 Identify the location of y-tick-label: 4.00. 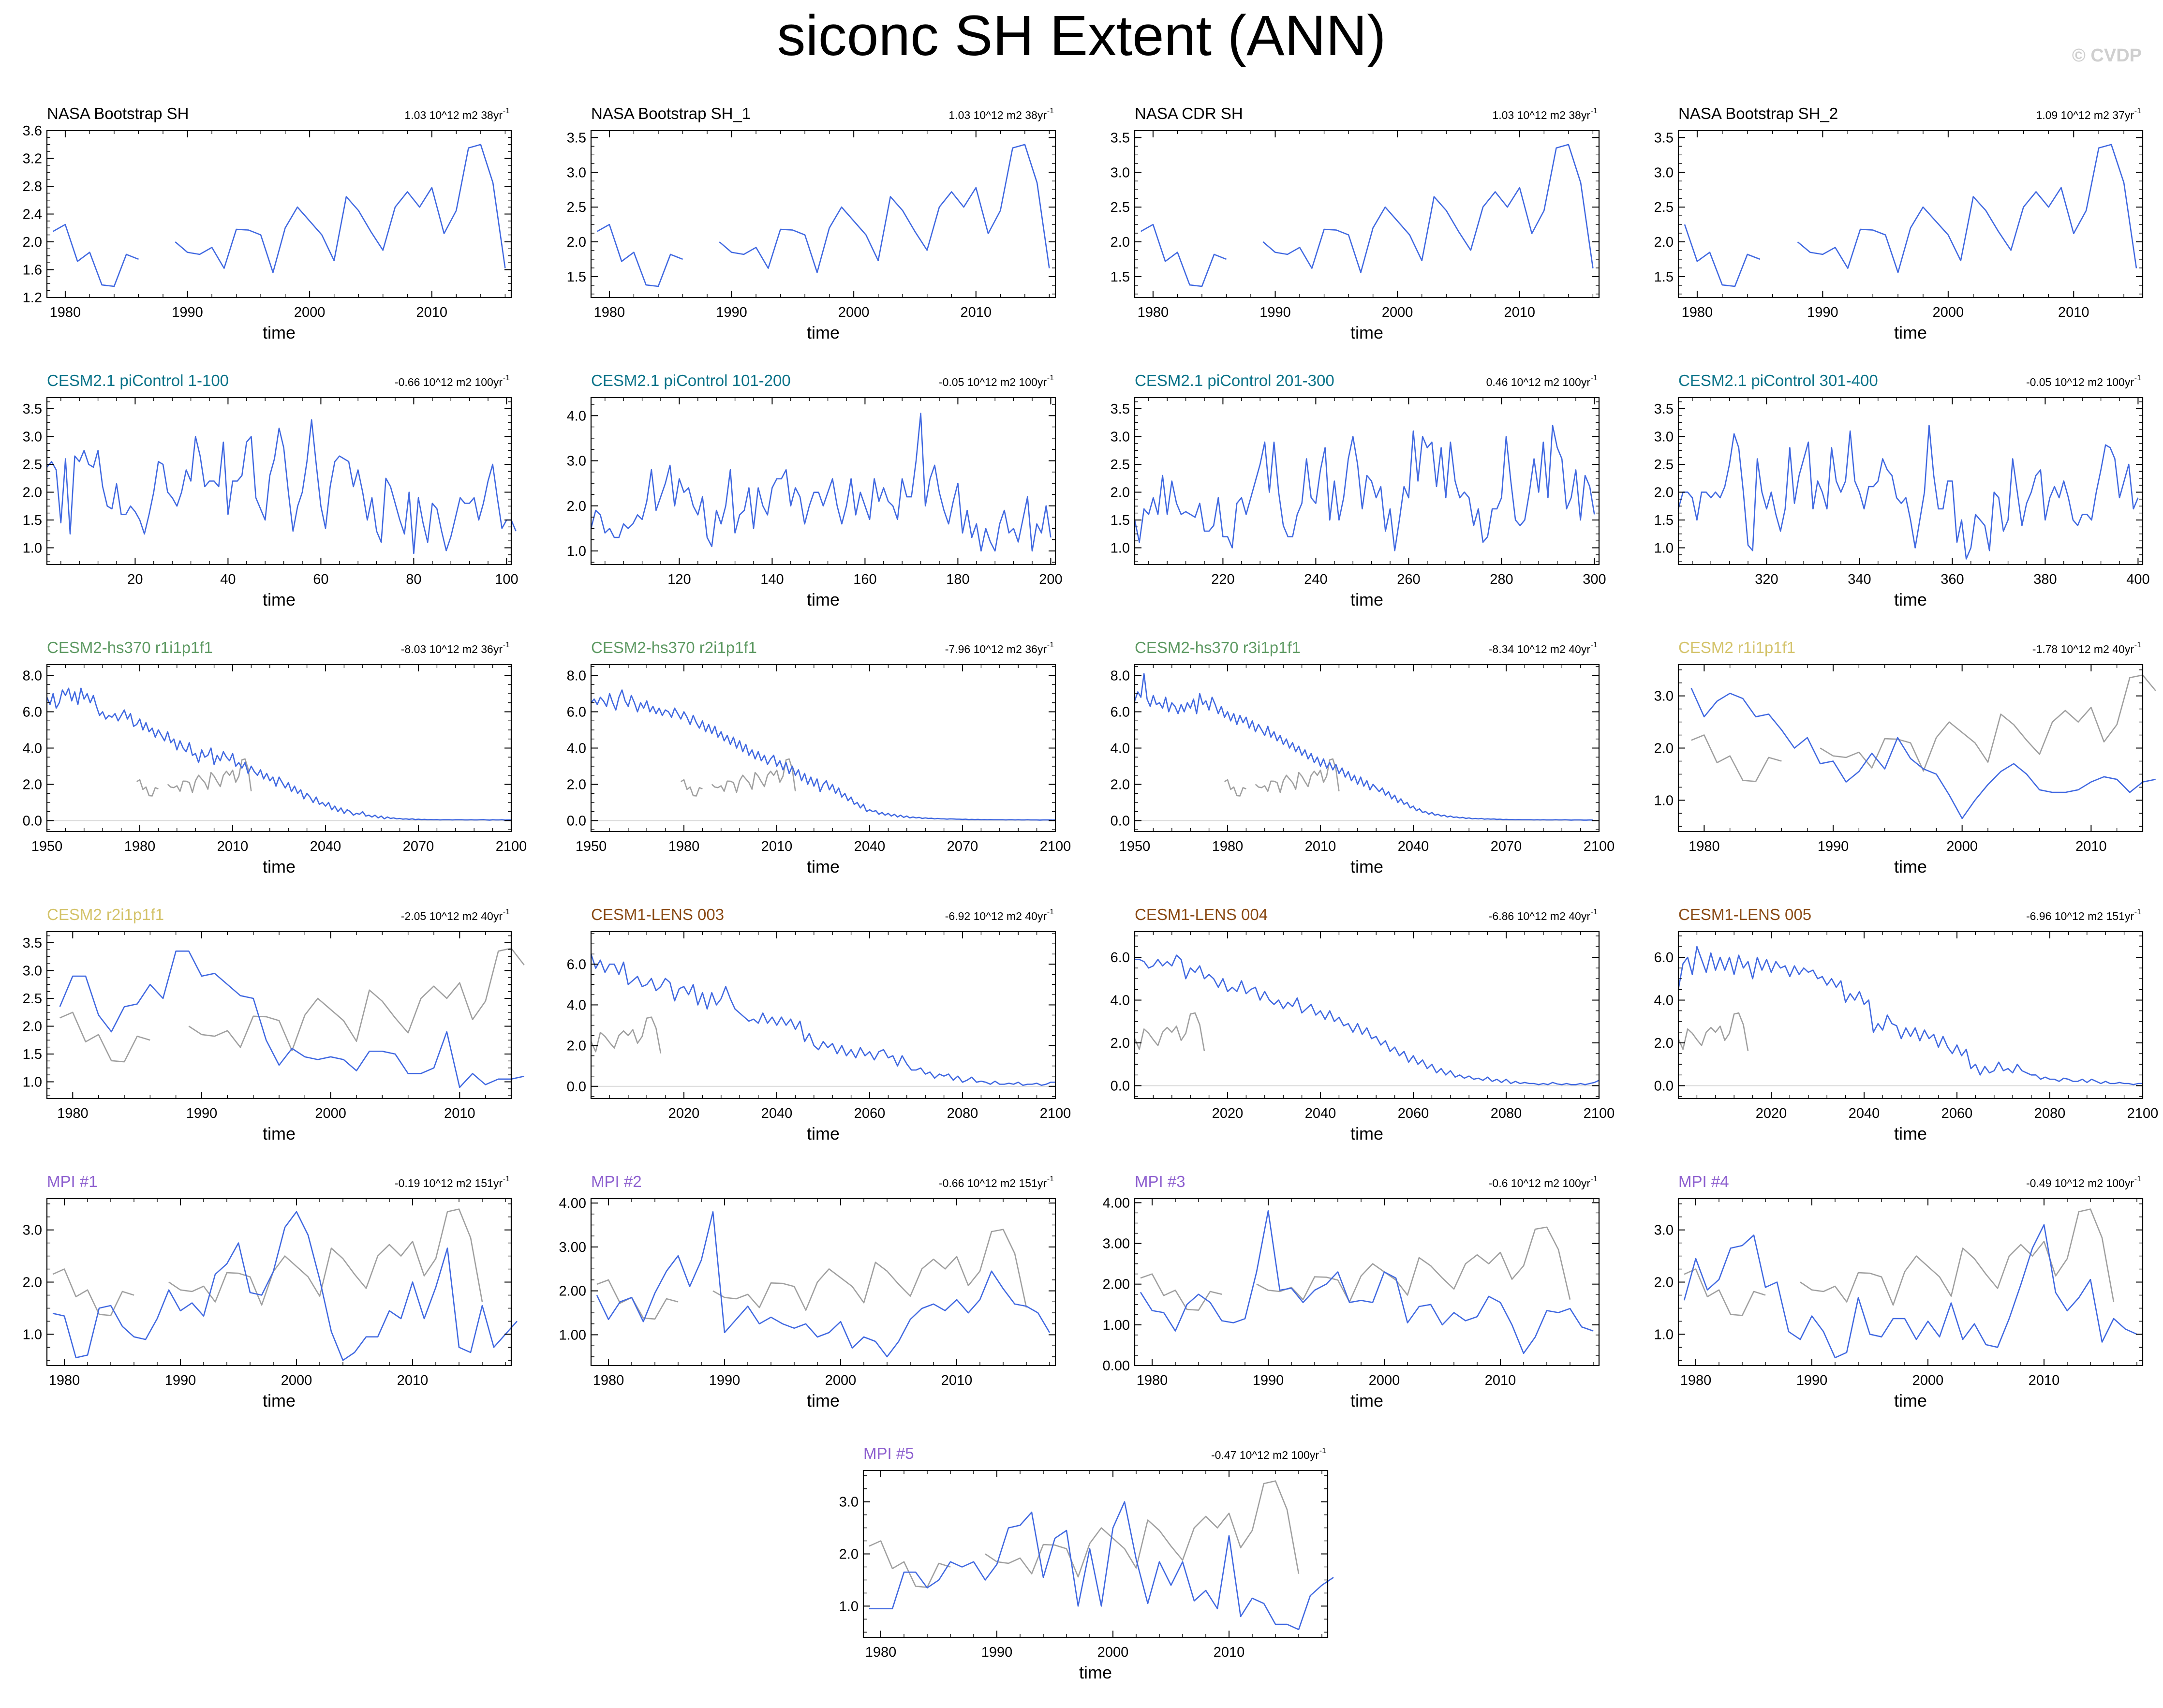
(1116, 1203).